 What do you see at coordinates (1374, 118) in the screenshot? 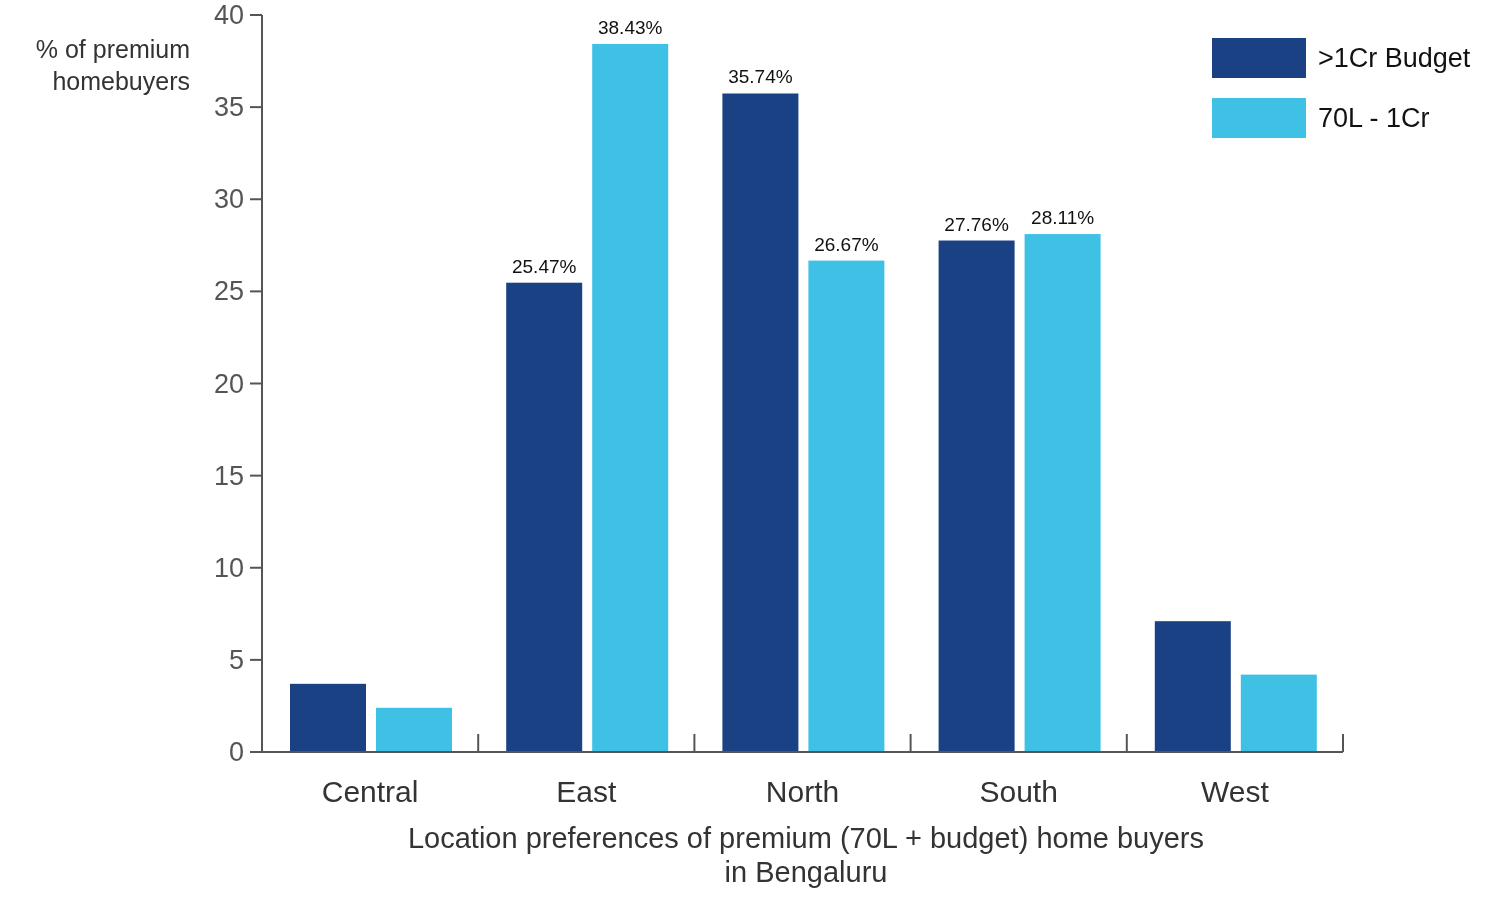
I see `legend-label: 70L - 1Cr` at bounding box center [1374, 118].